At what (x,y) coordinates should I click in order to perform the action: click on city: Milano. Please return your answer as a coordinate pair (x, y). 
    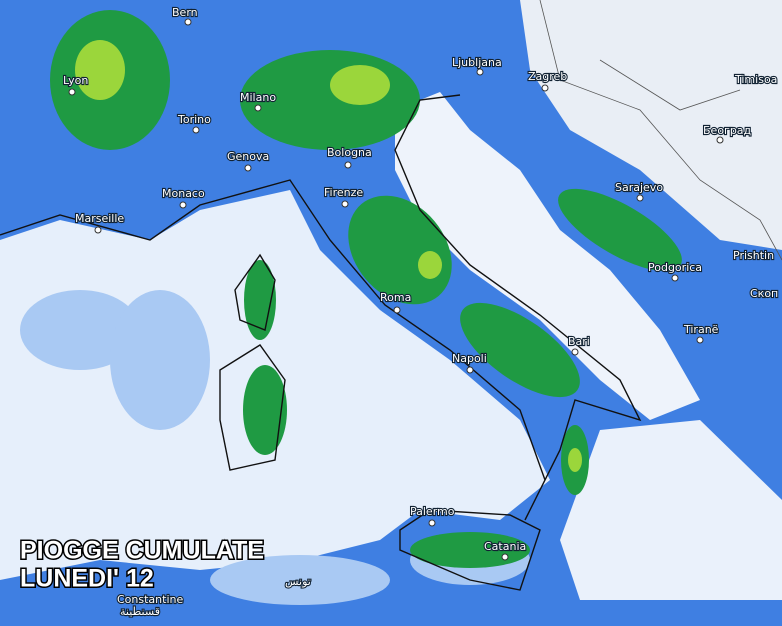
    Looking at the image, I should click on (258, 97).